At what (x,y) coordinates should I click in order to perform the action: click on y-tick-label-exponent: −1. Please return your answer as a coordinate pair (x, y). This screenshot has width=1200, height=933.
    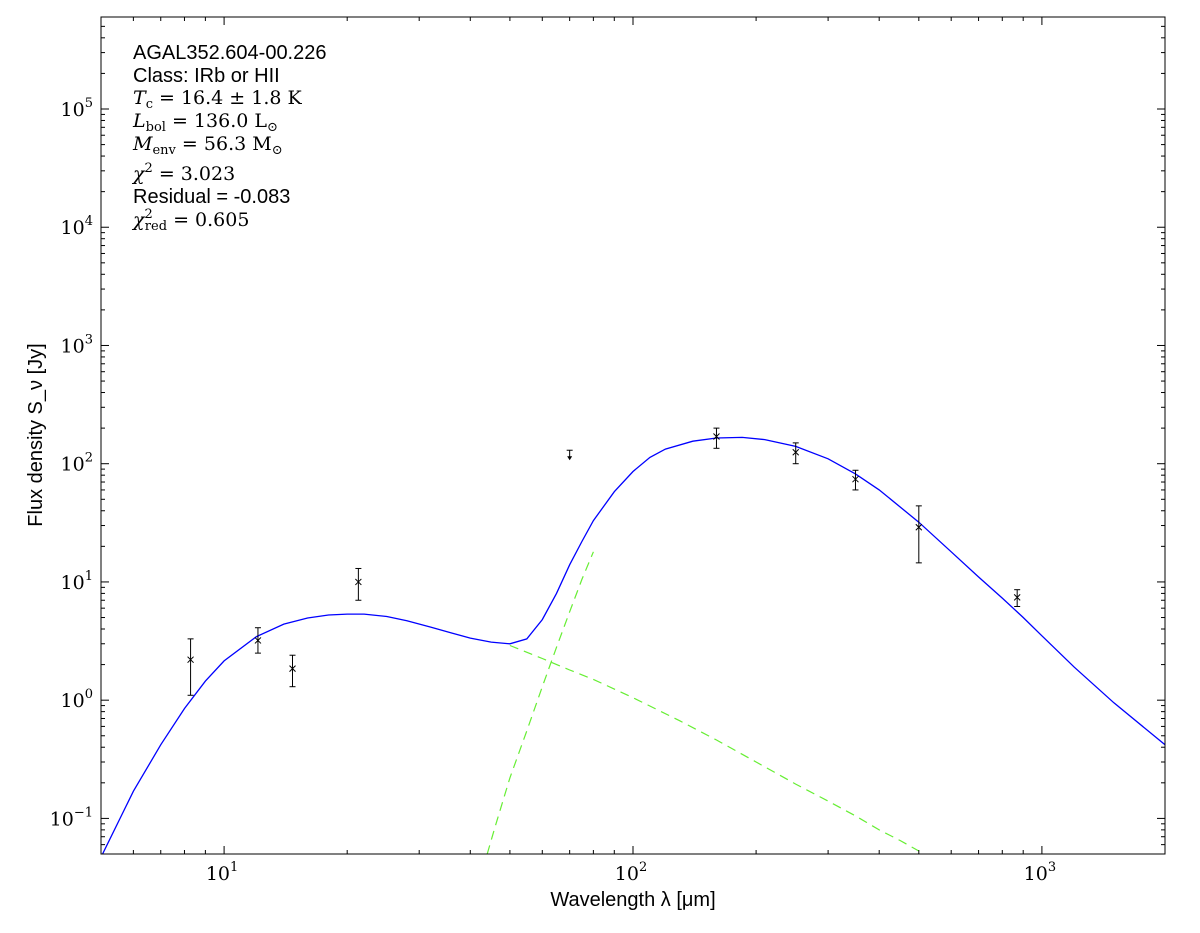
    Looking at the image, I should click on (83, 812).